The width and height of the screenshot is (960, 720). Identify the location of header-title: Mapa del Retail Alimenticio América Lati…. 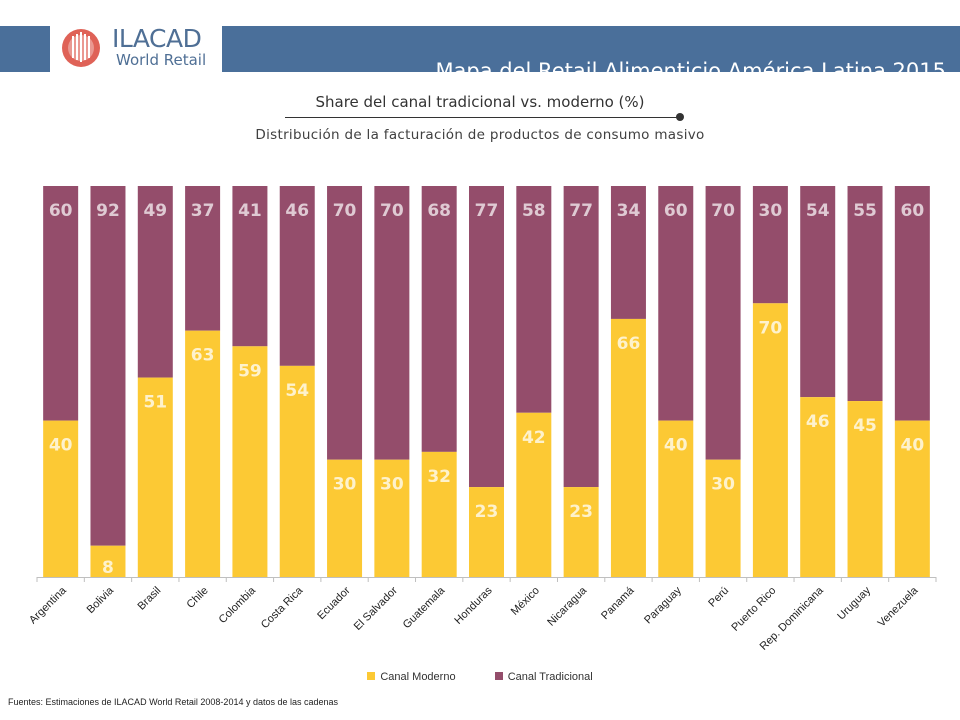
(690, 71).